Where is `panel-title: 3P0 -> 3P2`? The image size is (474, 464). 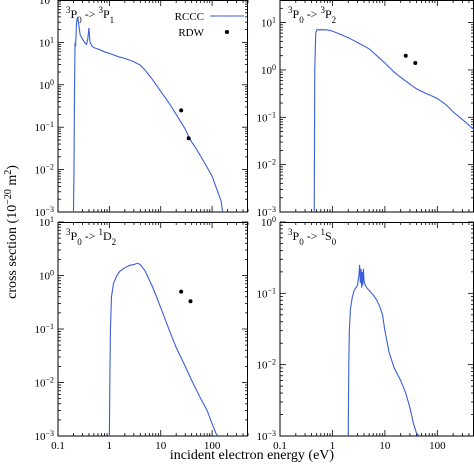
panel-title: 3P0 -> 3P2 is located at coordinates (312, 15).